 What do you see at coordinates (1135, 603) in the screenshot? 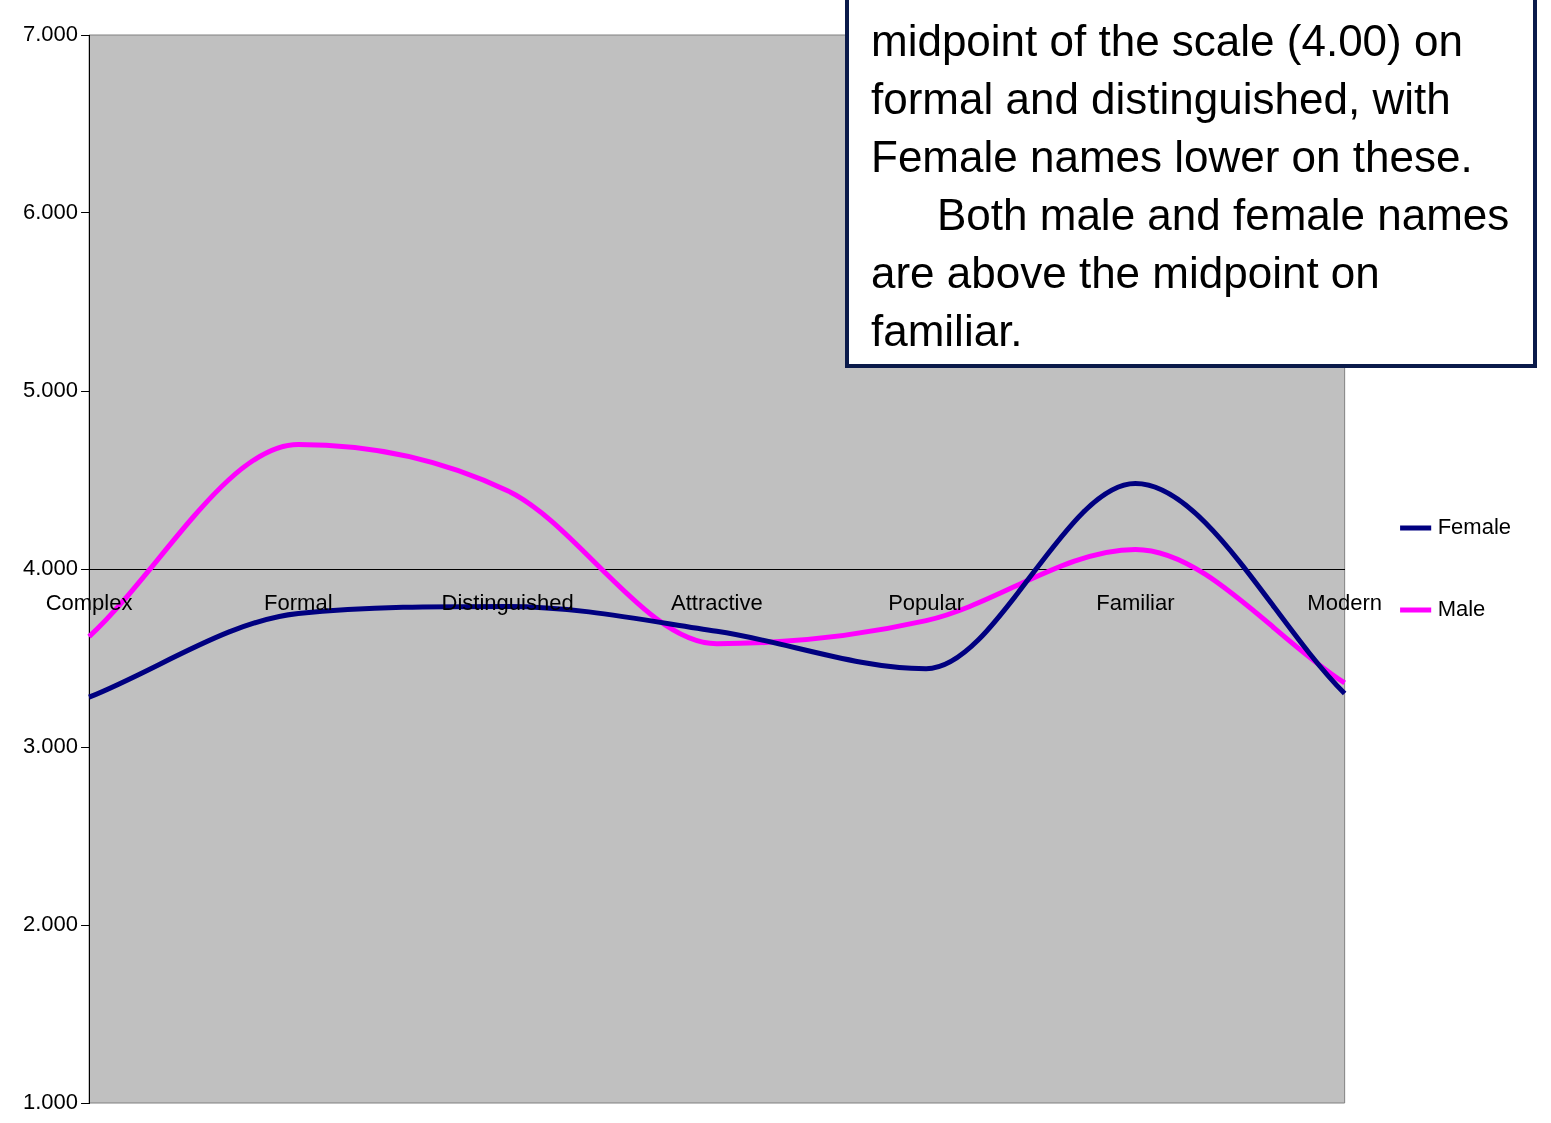
I see `x-tick-label: Familiar` at bounding box center [1135, 603].